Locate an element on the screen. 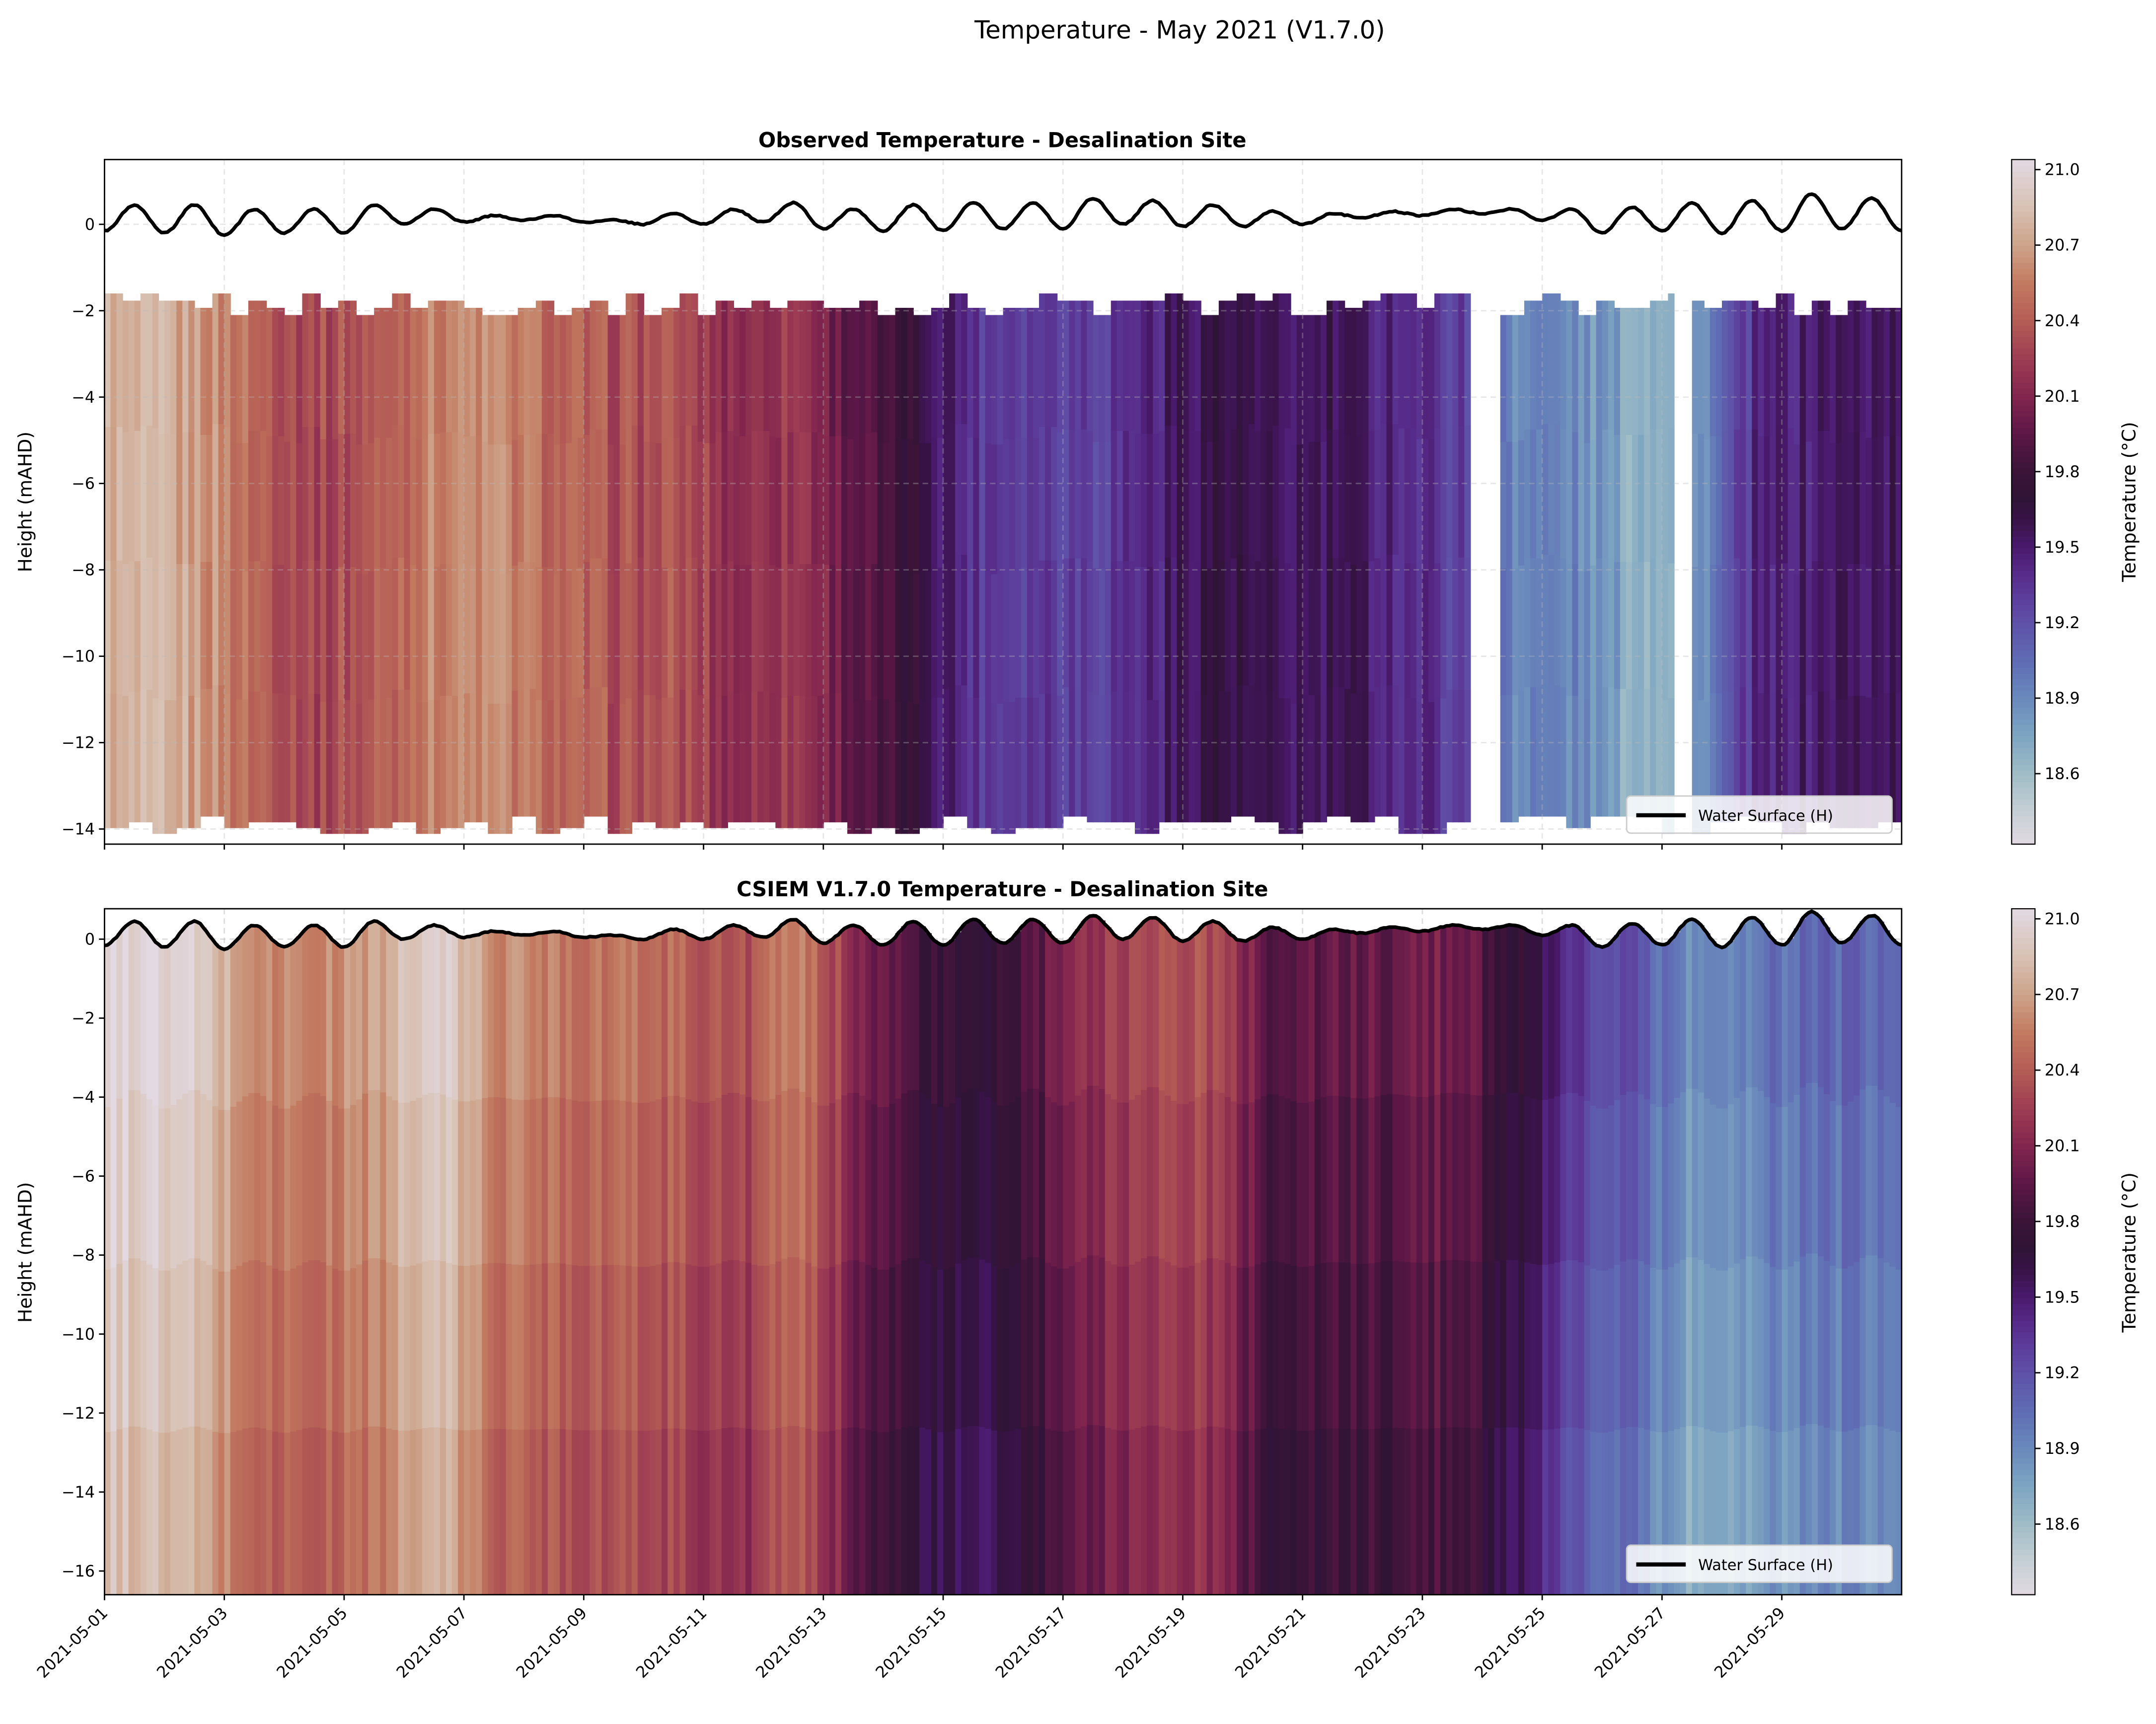  colorbar-tick-label: 20.7 is located at coordinates (2062, 246).